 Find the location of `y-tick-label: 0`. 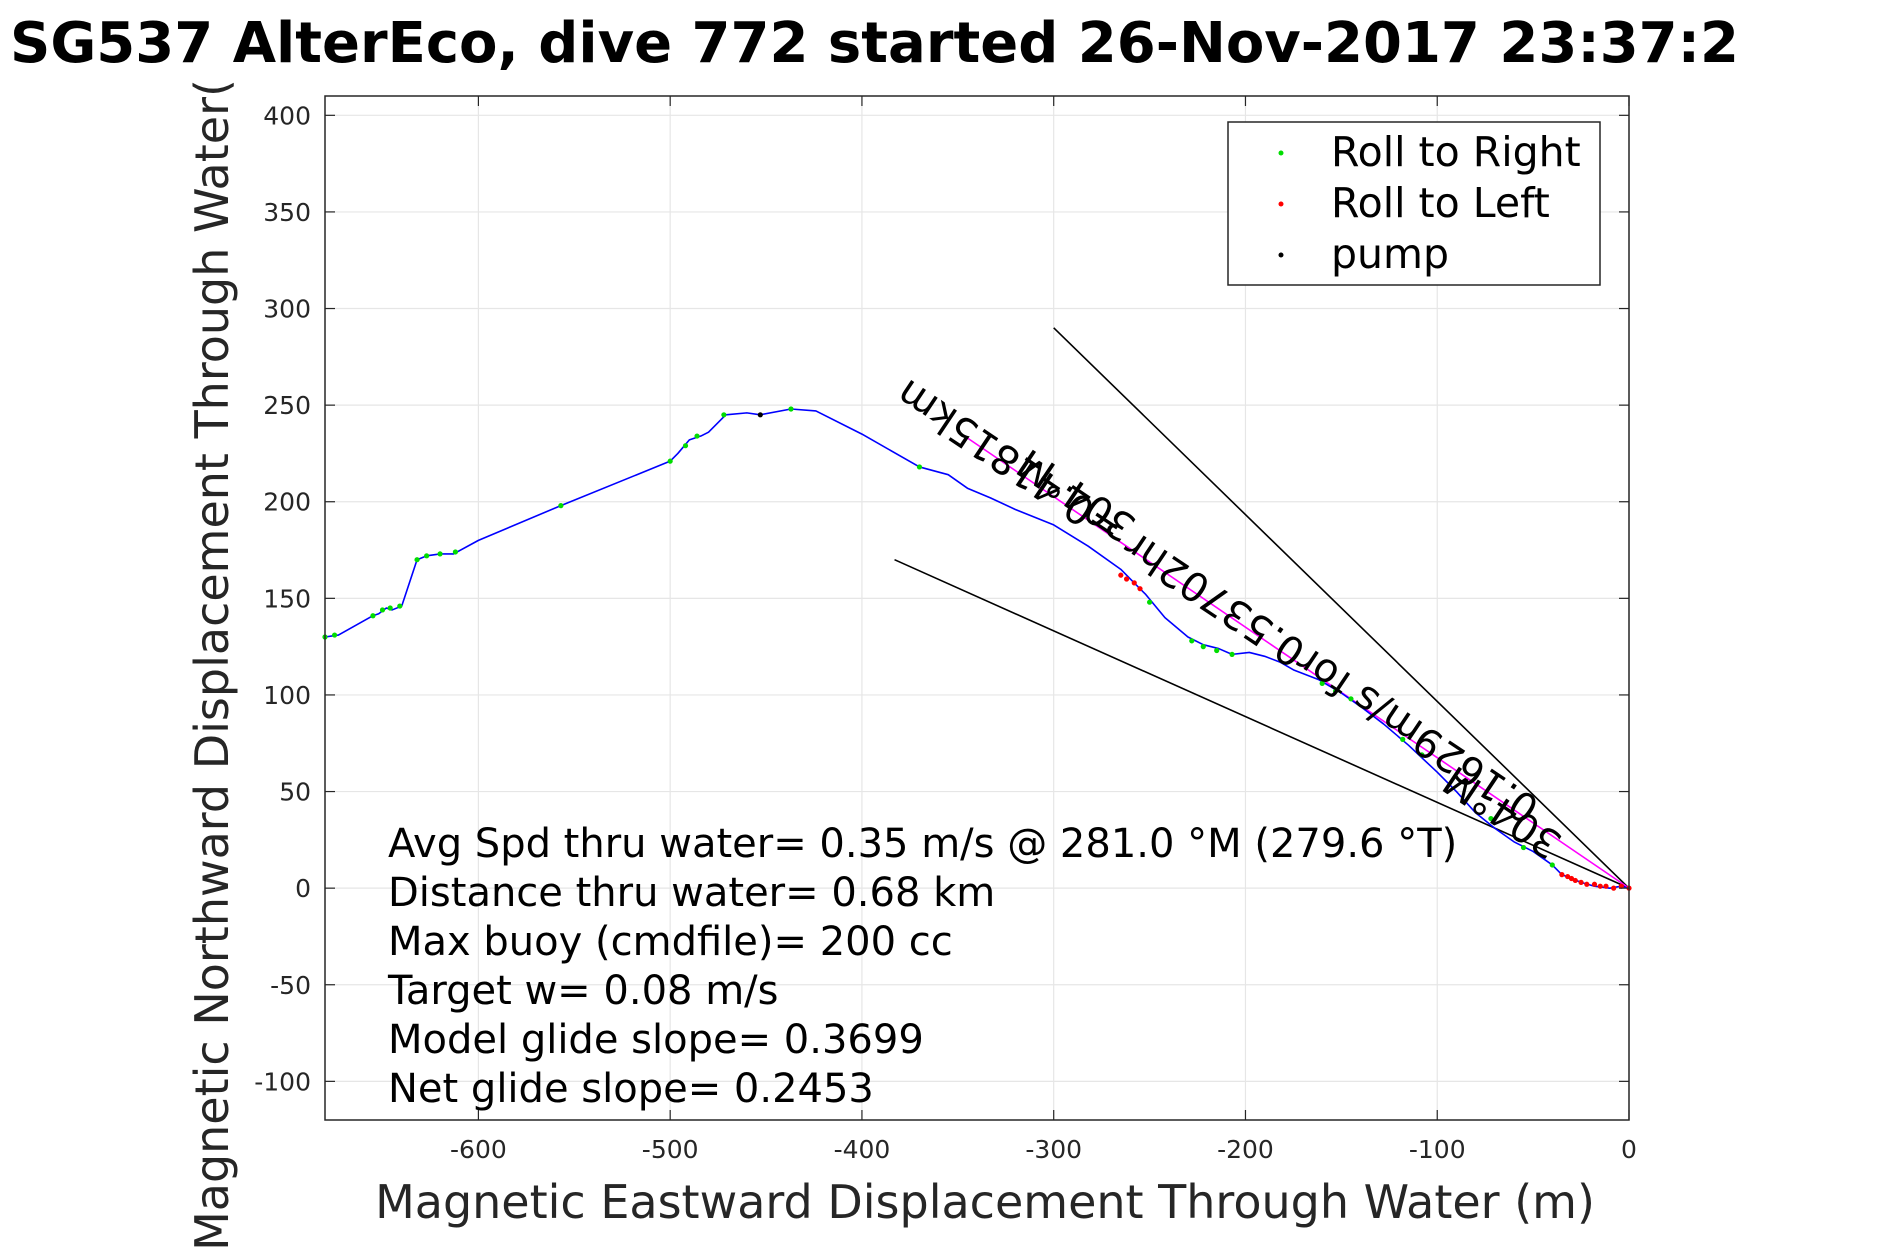

y-tick-label: 0 is located at coordinates (303, 888).